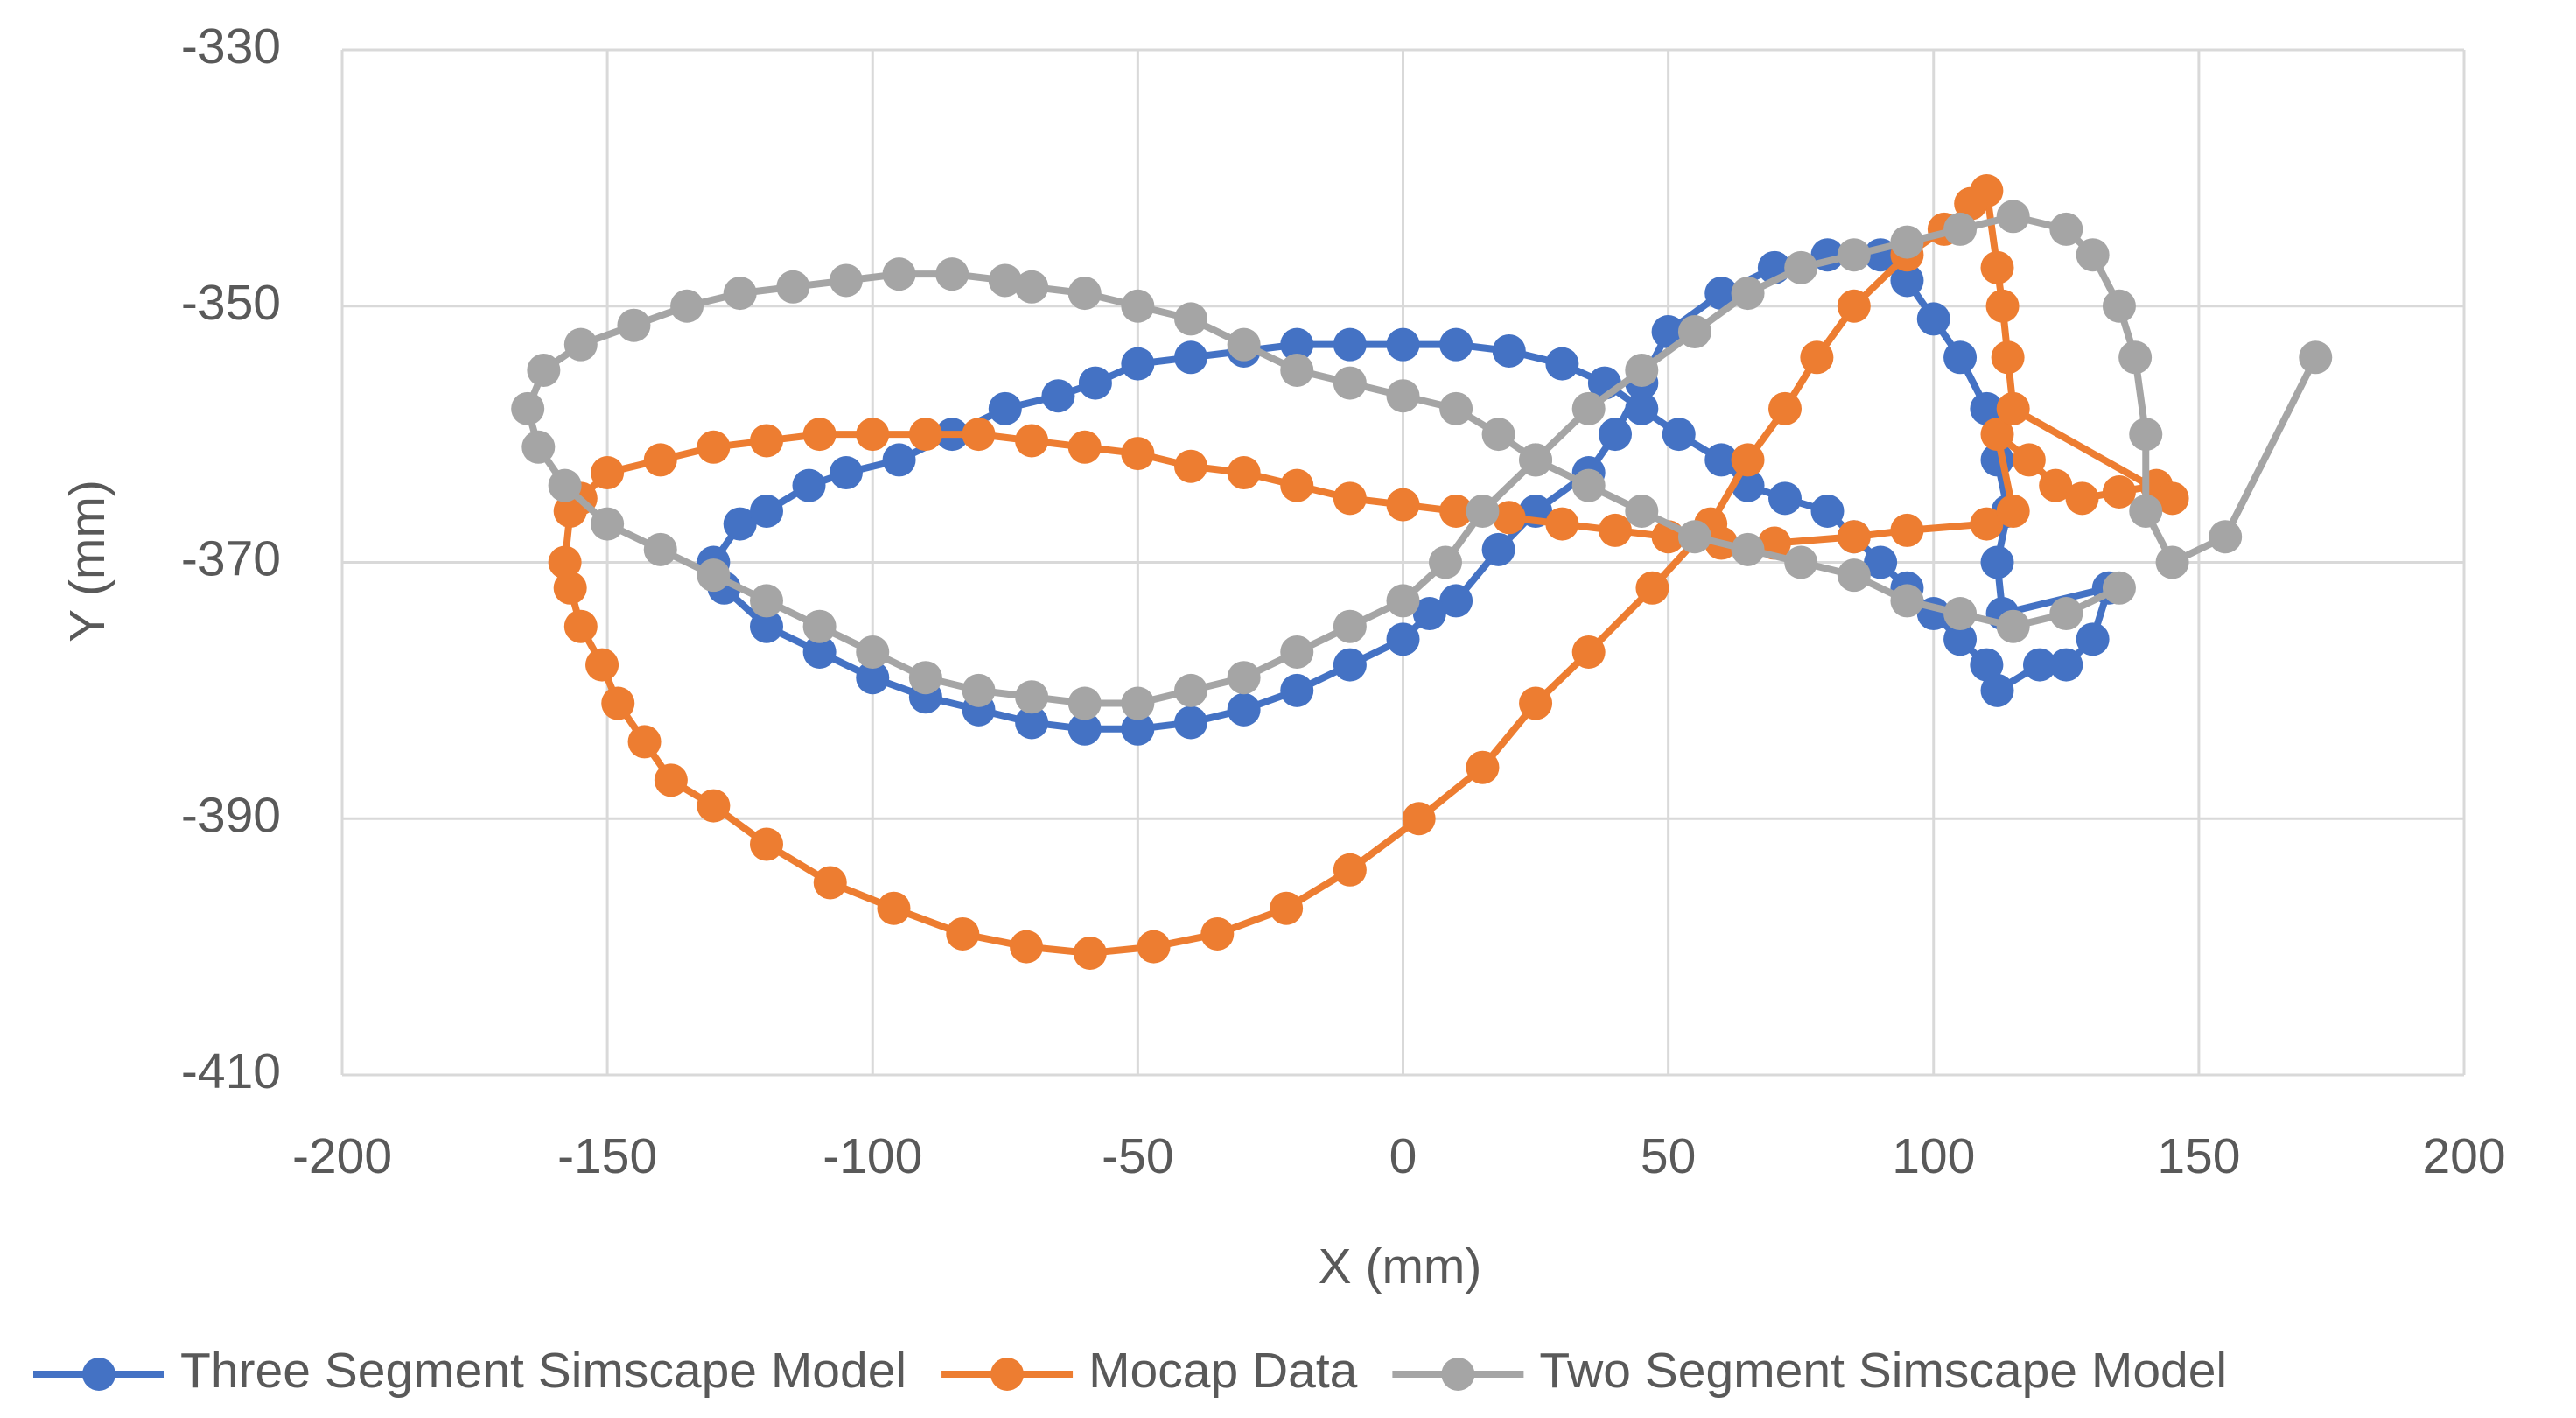 Image resolution: width=2576 pixels, height=1418 pixels. I want to click on x-tick-label: 200, so click(2463, 1156).